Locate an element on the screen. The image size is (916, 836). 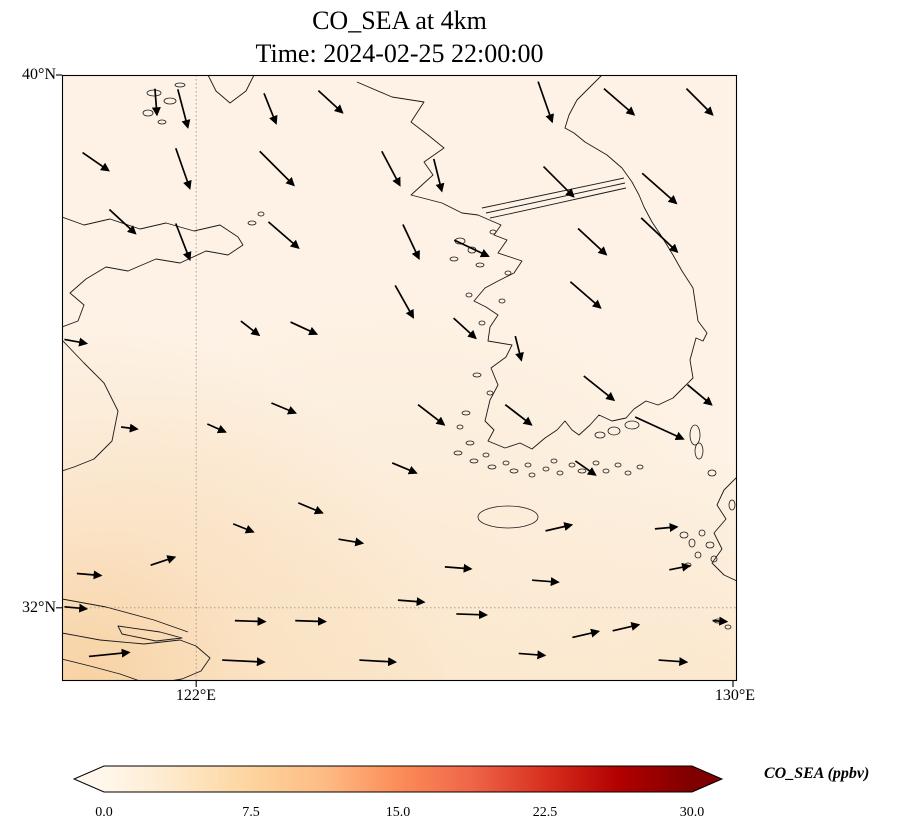
title-block: CO_SEA at 4km Time: 2024-02-25 22:00:00 is located at coordinates (399, 37).